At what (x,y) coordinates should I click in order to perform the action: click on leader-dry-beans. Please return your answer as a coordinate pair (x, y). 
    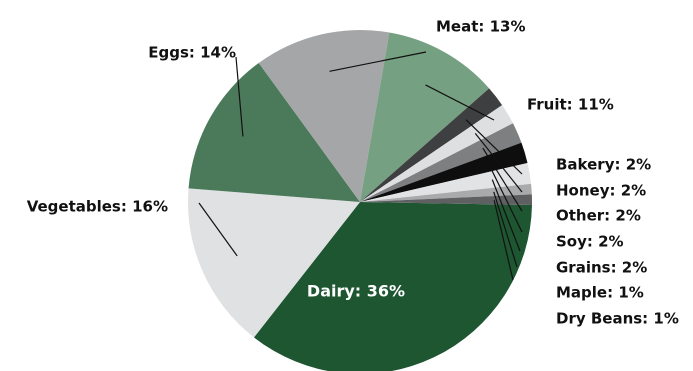
    Looking at the image, I should click on (503, 240).